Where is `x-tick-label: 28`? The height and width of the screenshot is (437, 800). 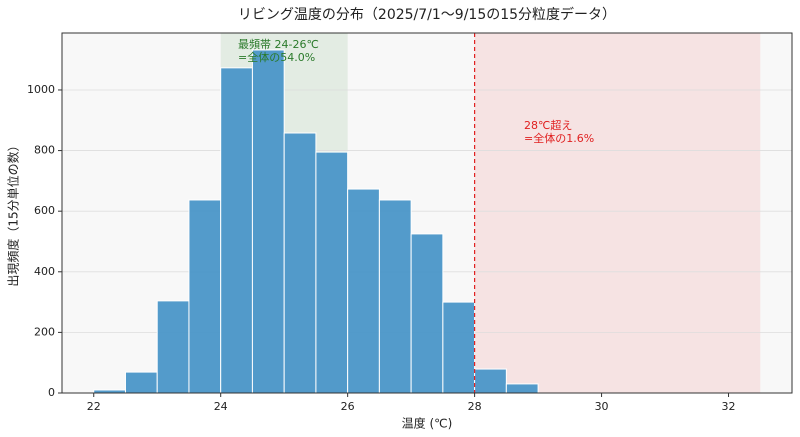 x-tick-label: 28 is located at coordinates (475, 406).